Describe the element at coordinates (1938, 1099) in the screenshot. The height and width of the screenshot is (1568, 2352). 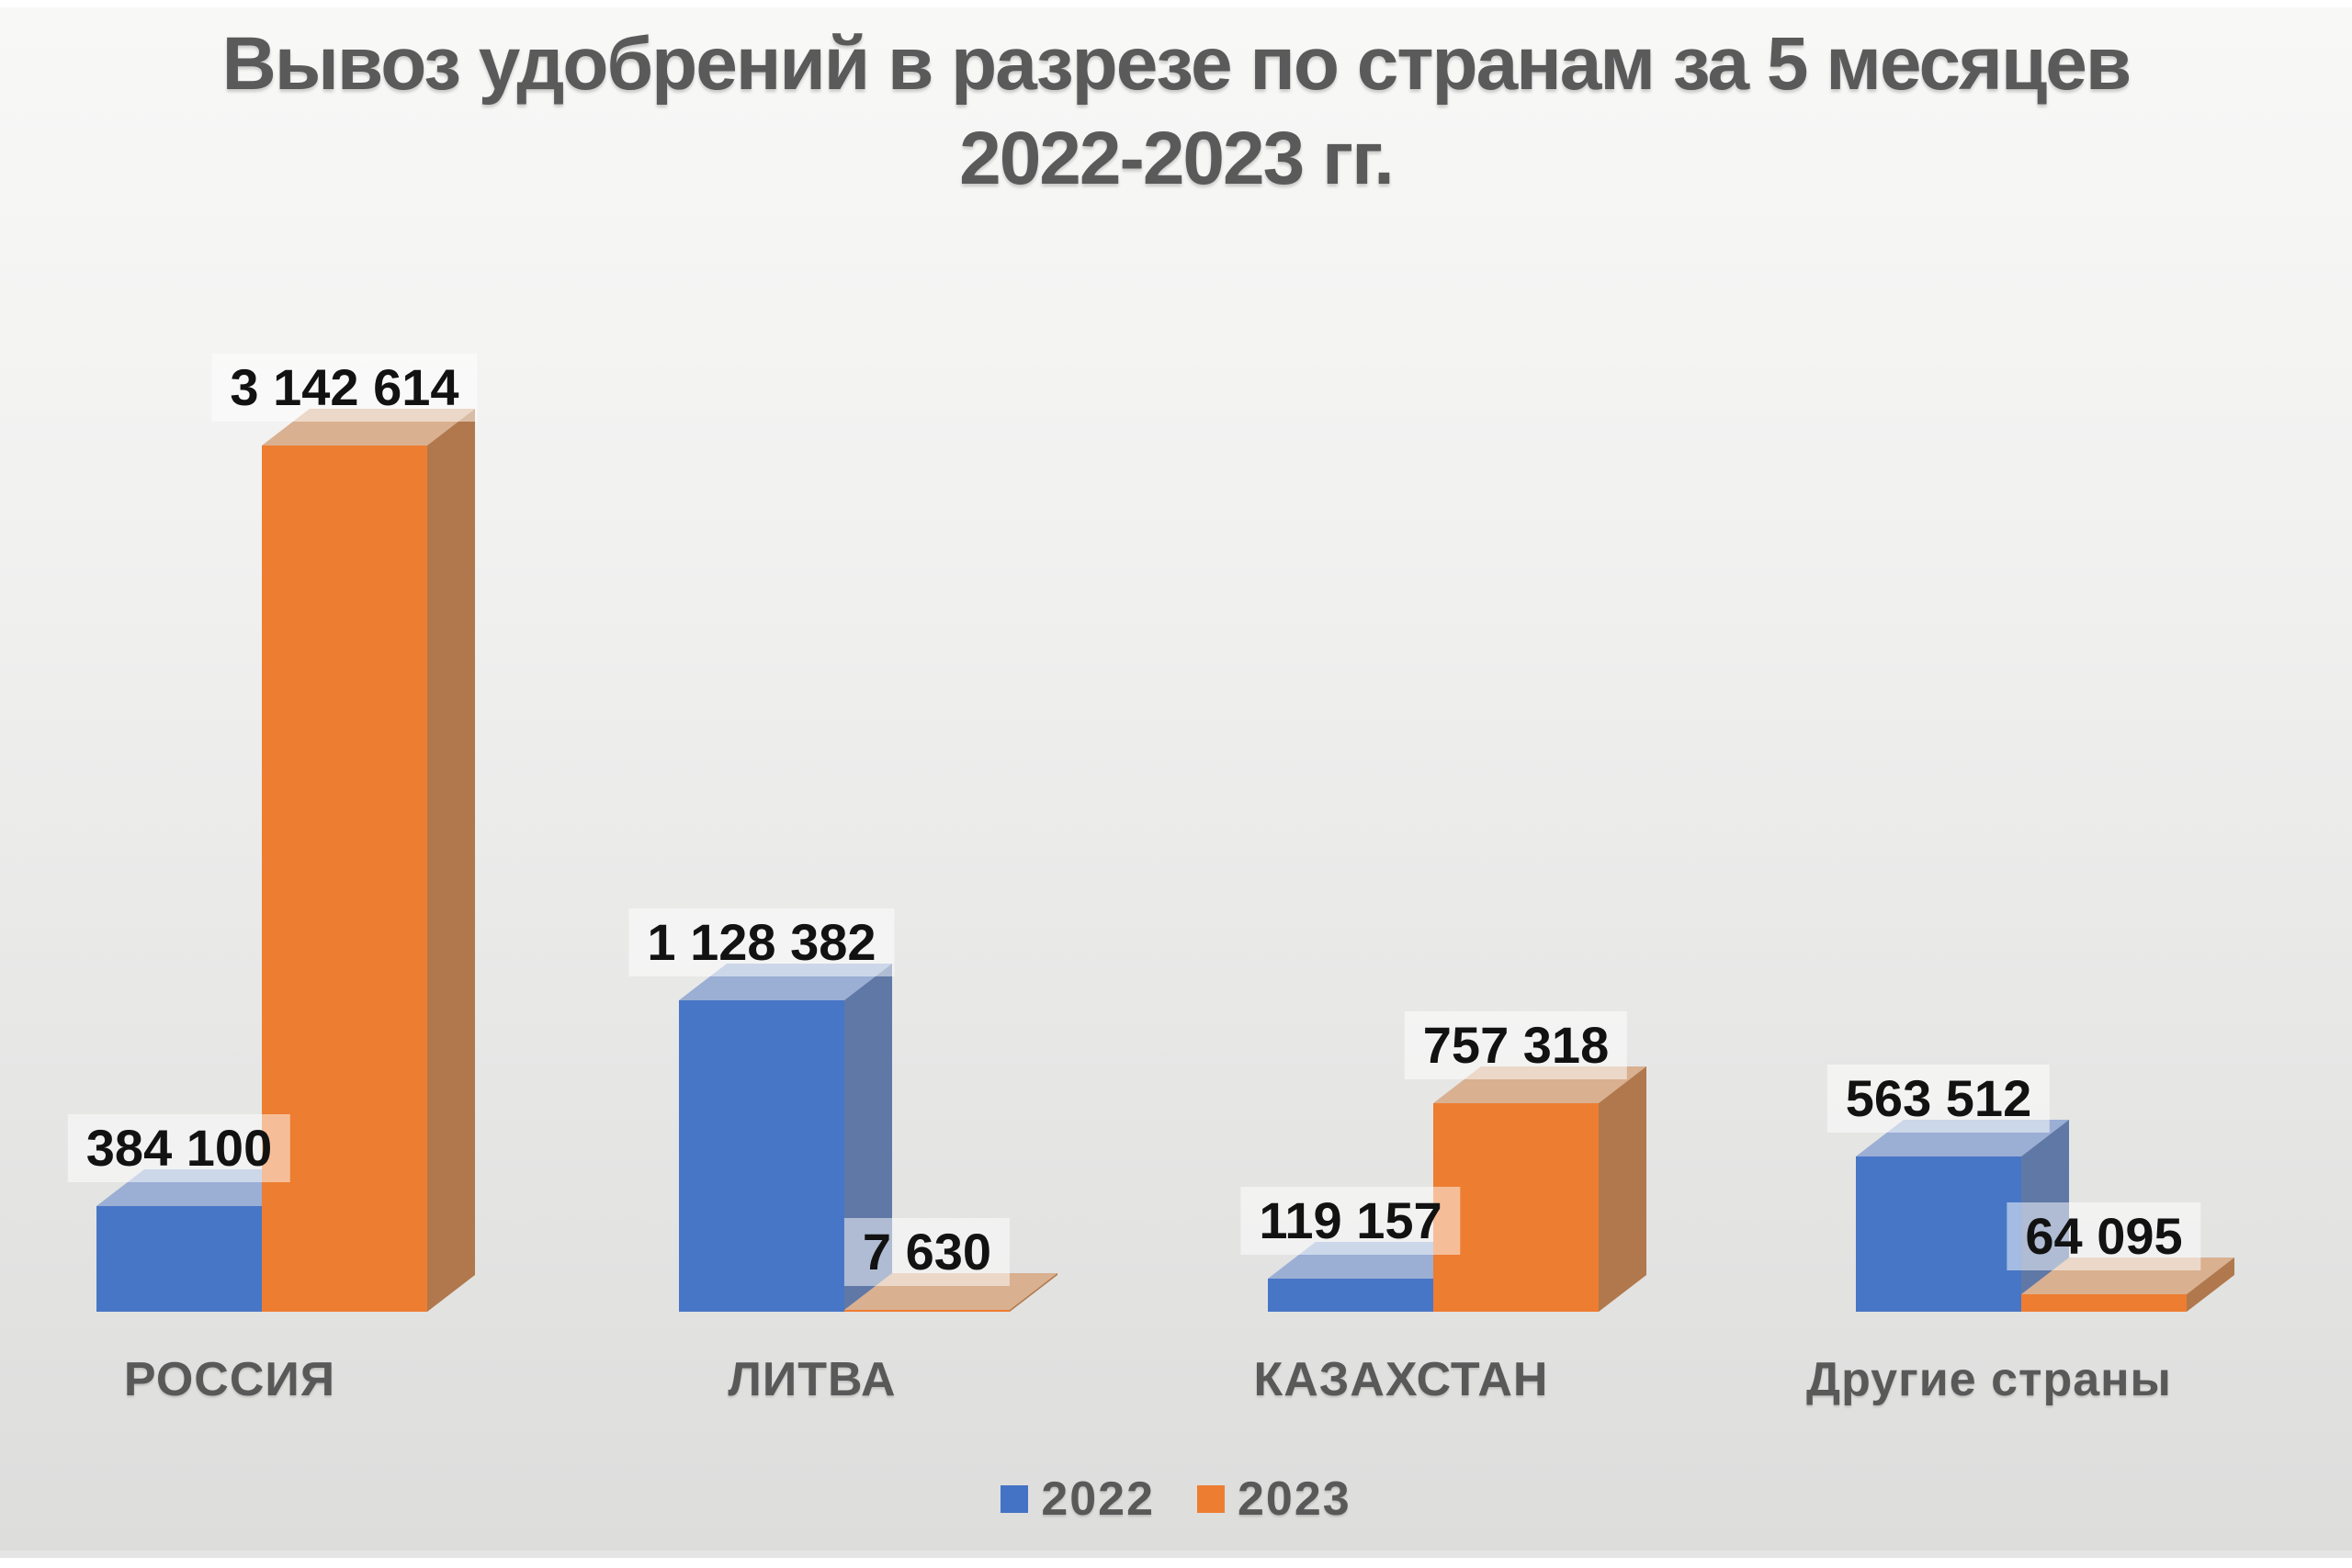
I see `value-label-2022-category-3: 563 512` at that location.